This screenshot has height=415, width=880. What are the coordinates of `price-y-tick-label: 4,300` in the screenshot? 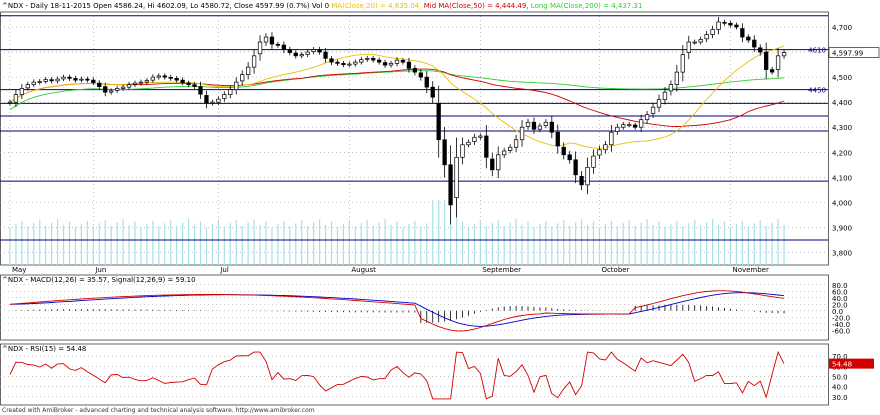 It's located at (842, 128).